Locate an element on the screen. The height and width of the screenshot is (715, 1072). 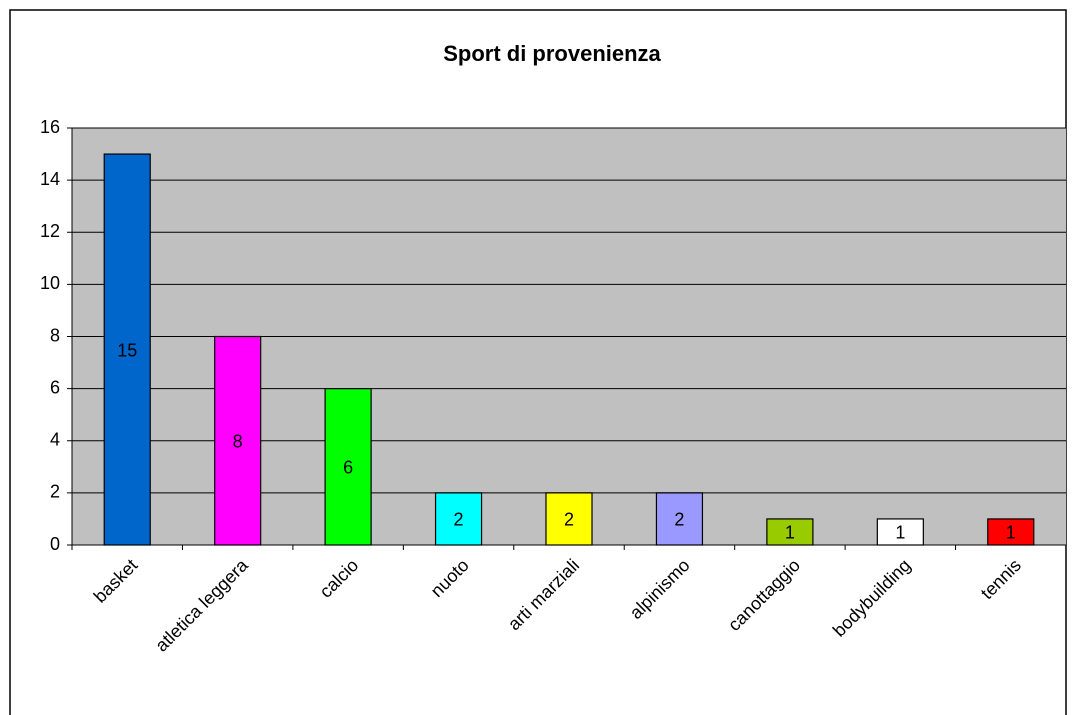
data-label: 8 is located at coordinates (238, 442).